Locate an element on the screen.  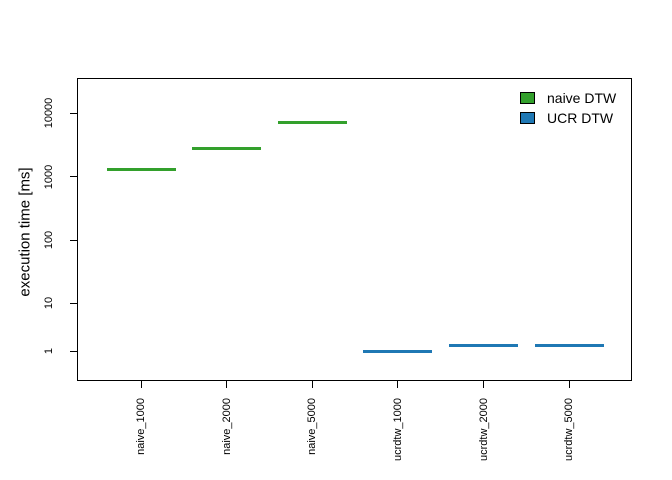
legend-label-naive-dtw: naive DTW is located at coordinates (582, 98).